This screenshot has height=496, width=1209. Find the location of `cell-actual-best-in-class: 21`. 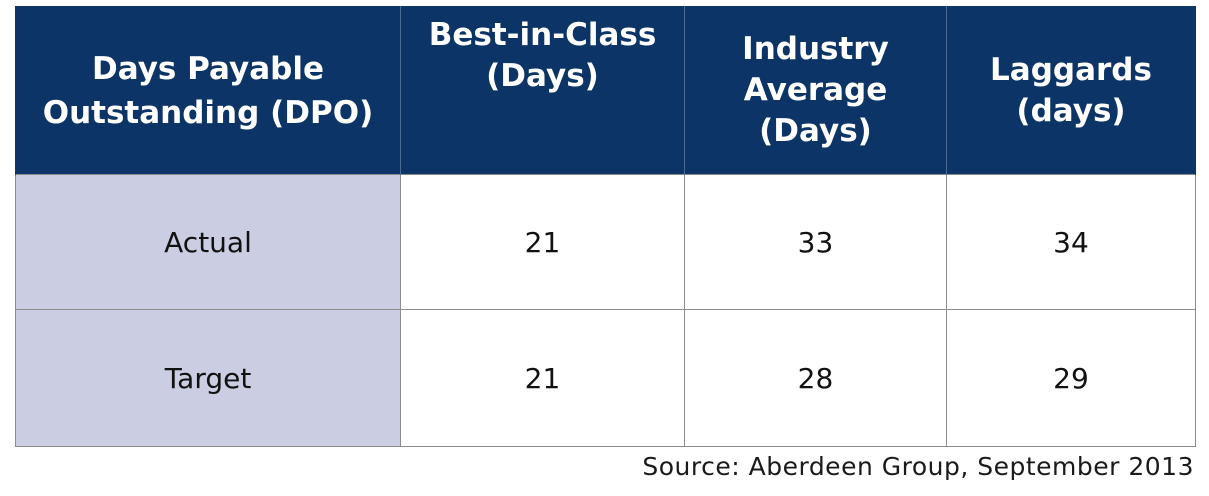

cell-actual-best-in-class: 21 is located at coordinates (542, 242).